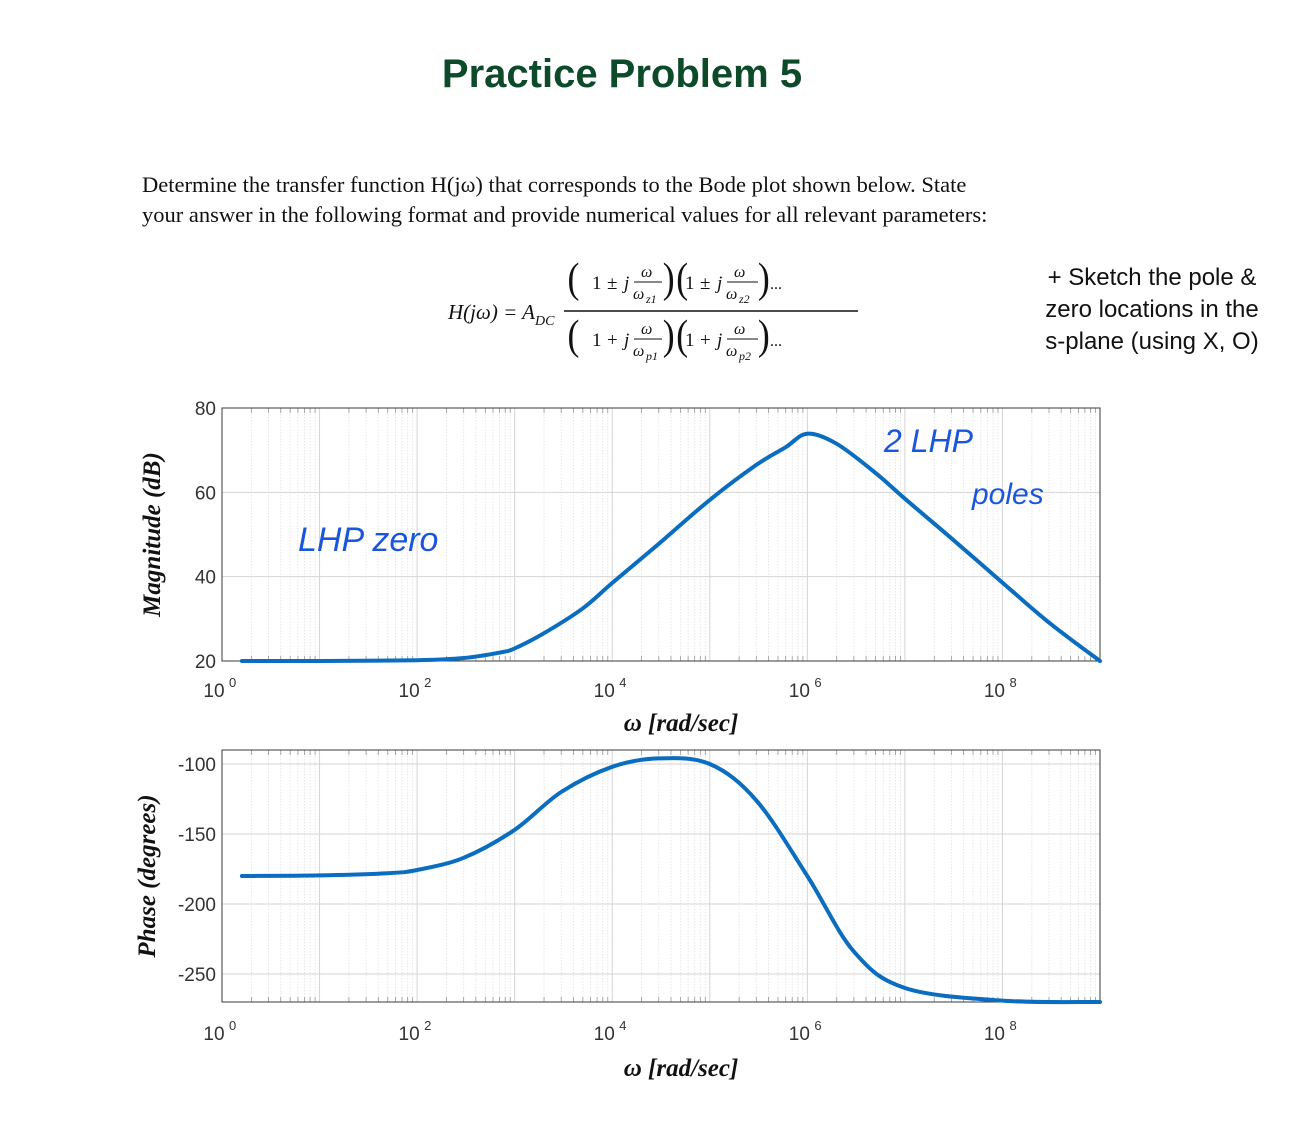  What do you see at coordinates (197, 975) in the screenshot?
I see `y-tick-label: -250` at bounding box center [197, 975].